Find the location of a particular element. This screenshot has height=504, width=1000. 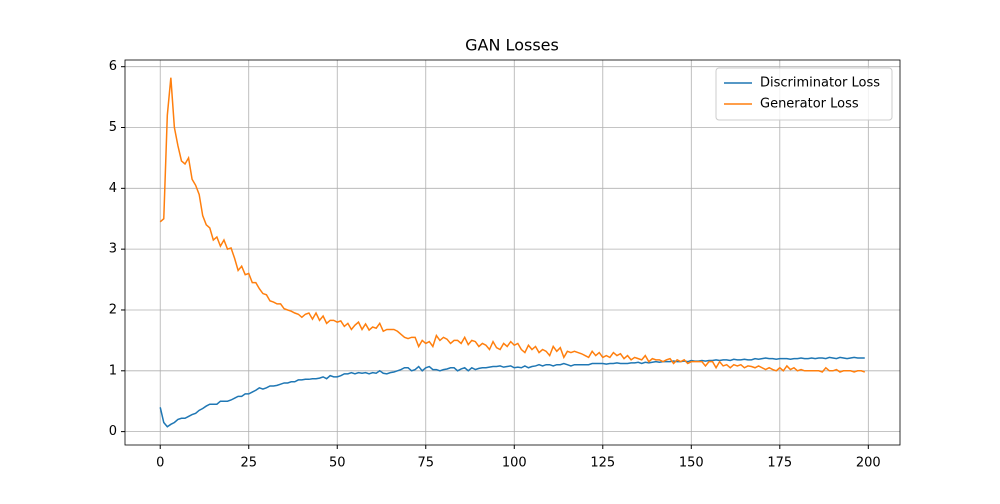

y-tick-label: 2 is located at coordinates (113, 309).